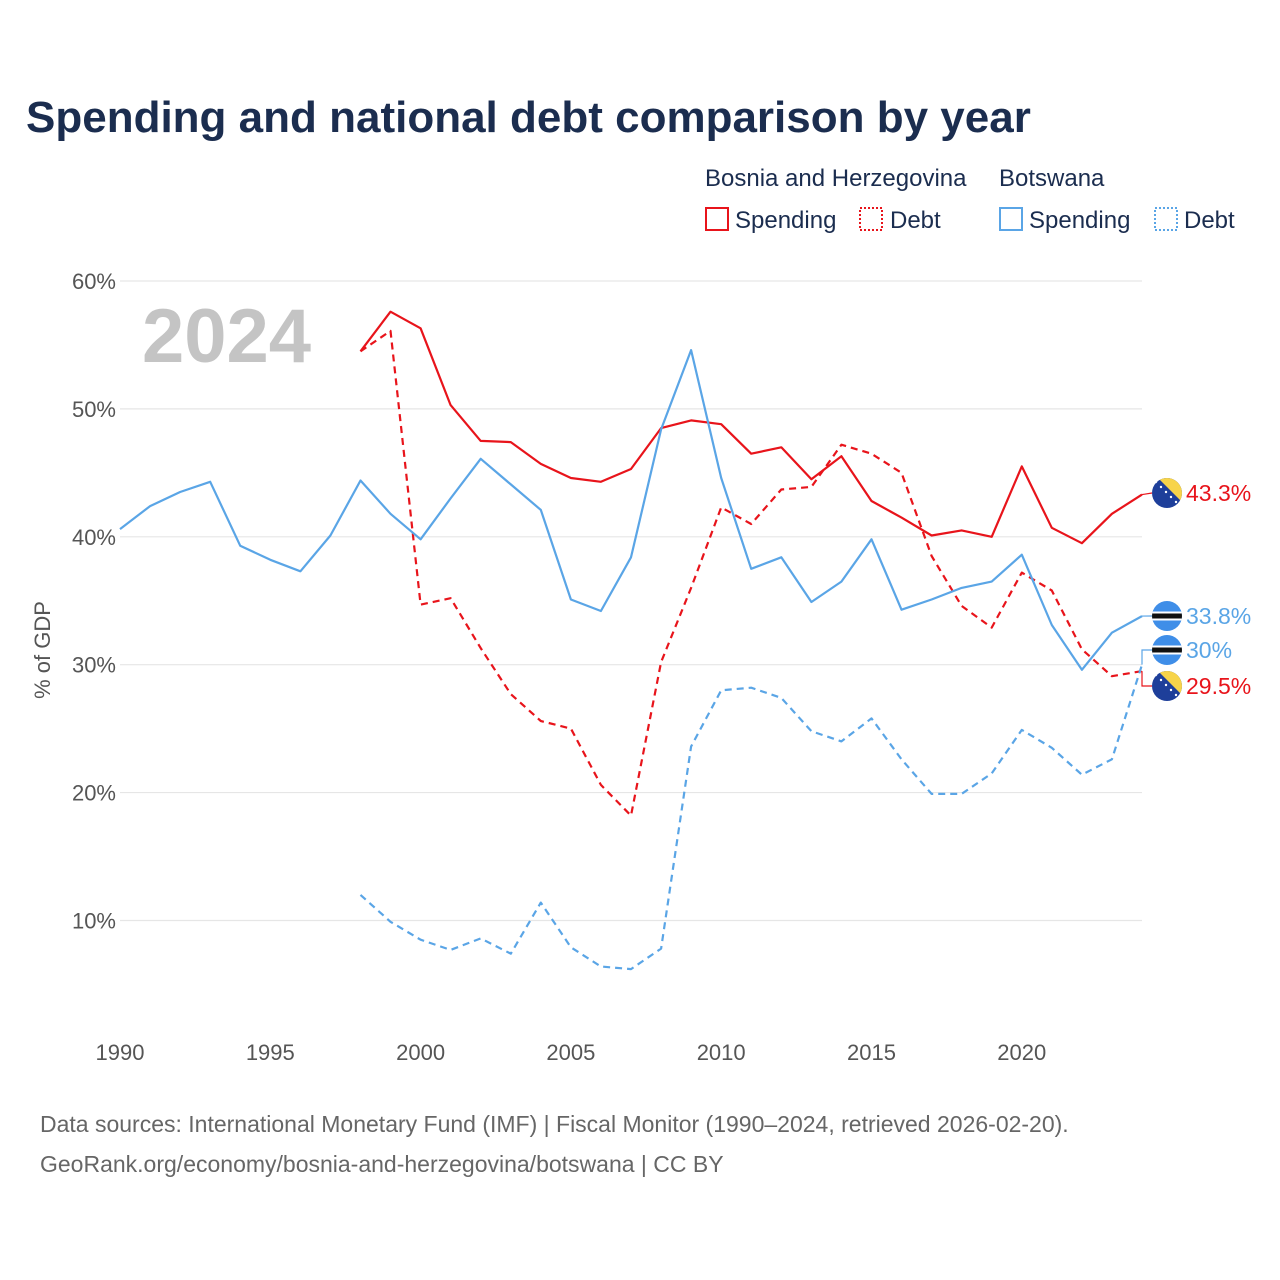  Describe the element at coordinates (871, 219) in the screenshot. I see `legend-swatch-bosnia-debt` at that location.